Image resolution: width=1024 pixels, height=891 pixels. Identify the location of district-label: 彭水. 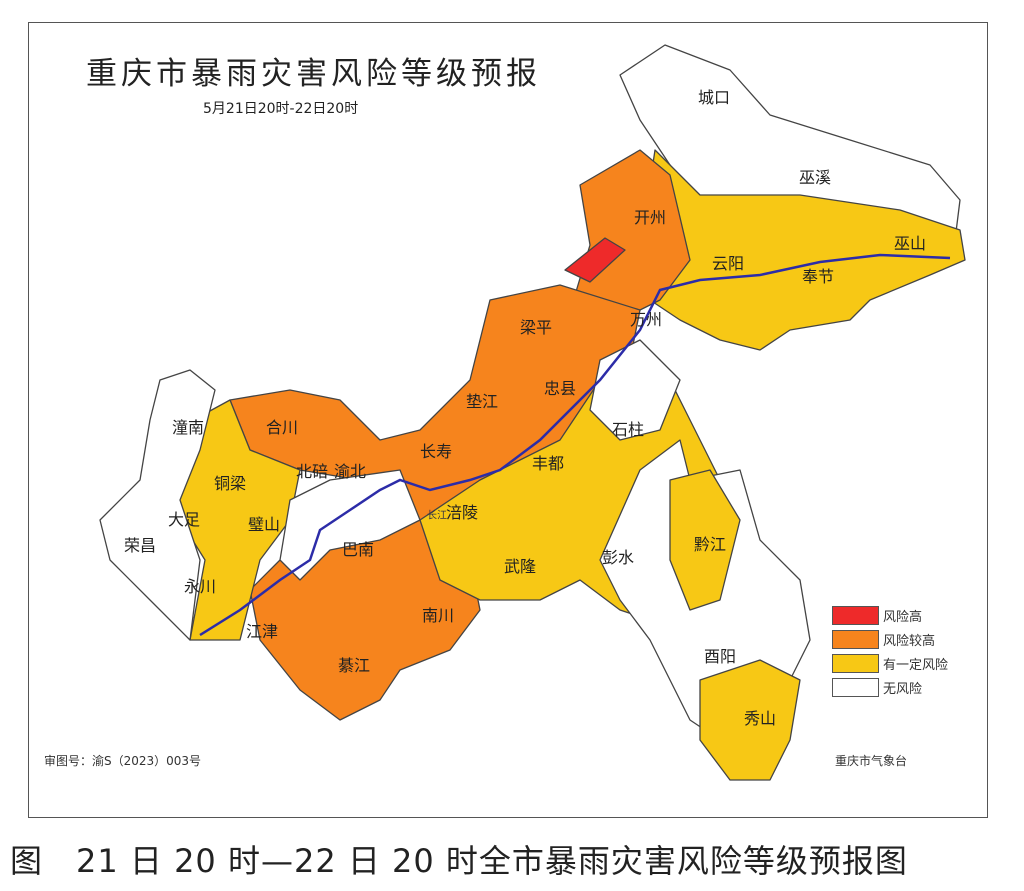
(618, 557).